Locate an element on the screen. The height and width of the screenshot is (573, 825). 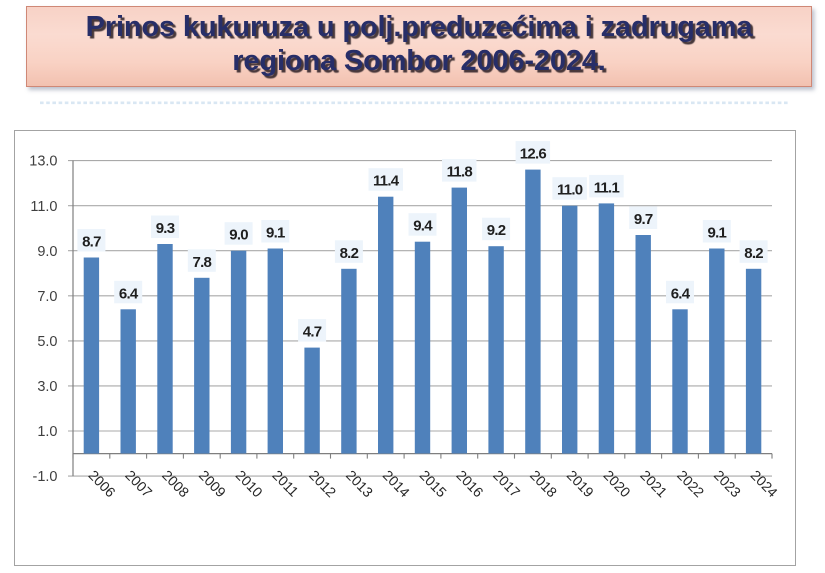
svg-text: 9.3 is located at coordinates (165, 228).